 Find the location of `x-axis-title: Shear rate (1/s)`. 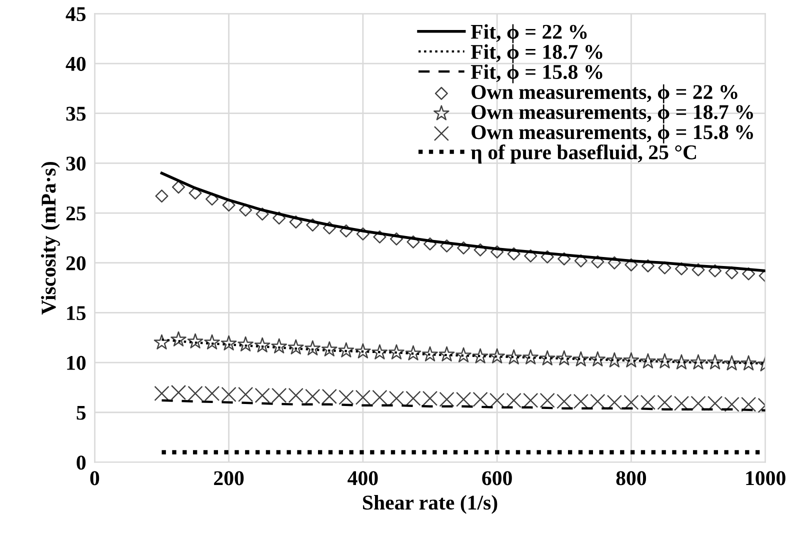

x-axis-title: Shear rate (1/s) is located at coordinates (430, 504).